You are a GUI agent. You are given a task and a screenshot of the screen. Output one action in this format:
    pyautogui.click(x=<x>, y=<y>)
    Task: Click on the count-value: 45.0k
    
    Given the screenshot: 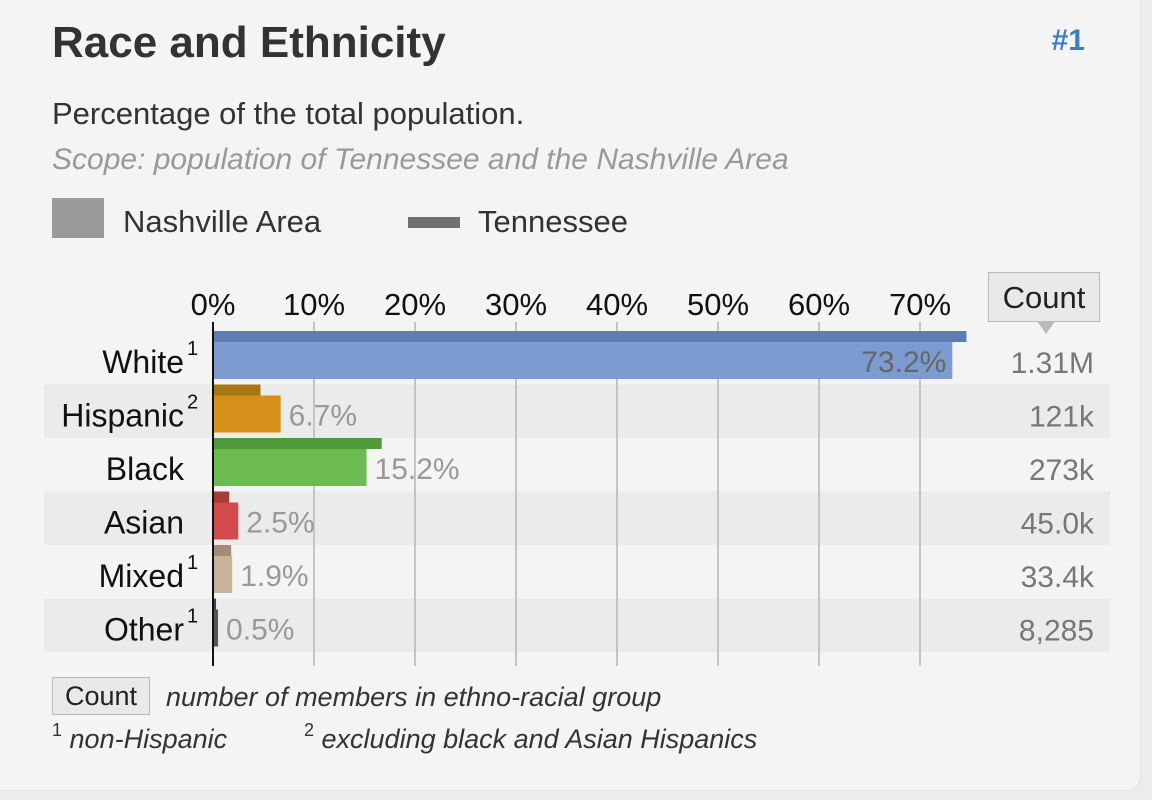 What is the action you would take?
    pyautogui.click(x=1058, y=524)
    